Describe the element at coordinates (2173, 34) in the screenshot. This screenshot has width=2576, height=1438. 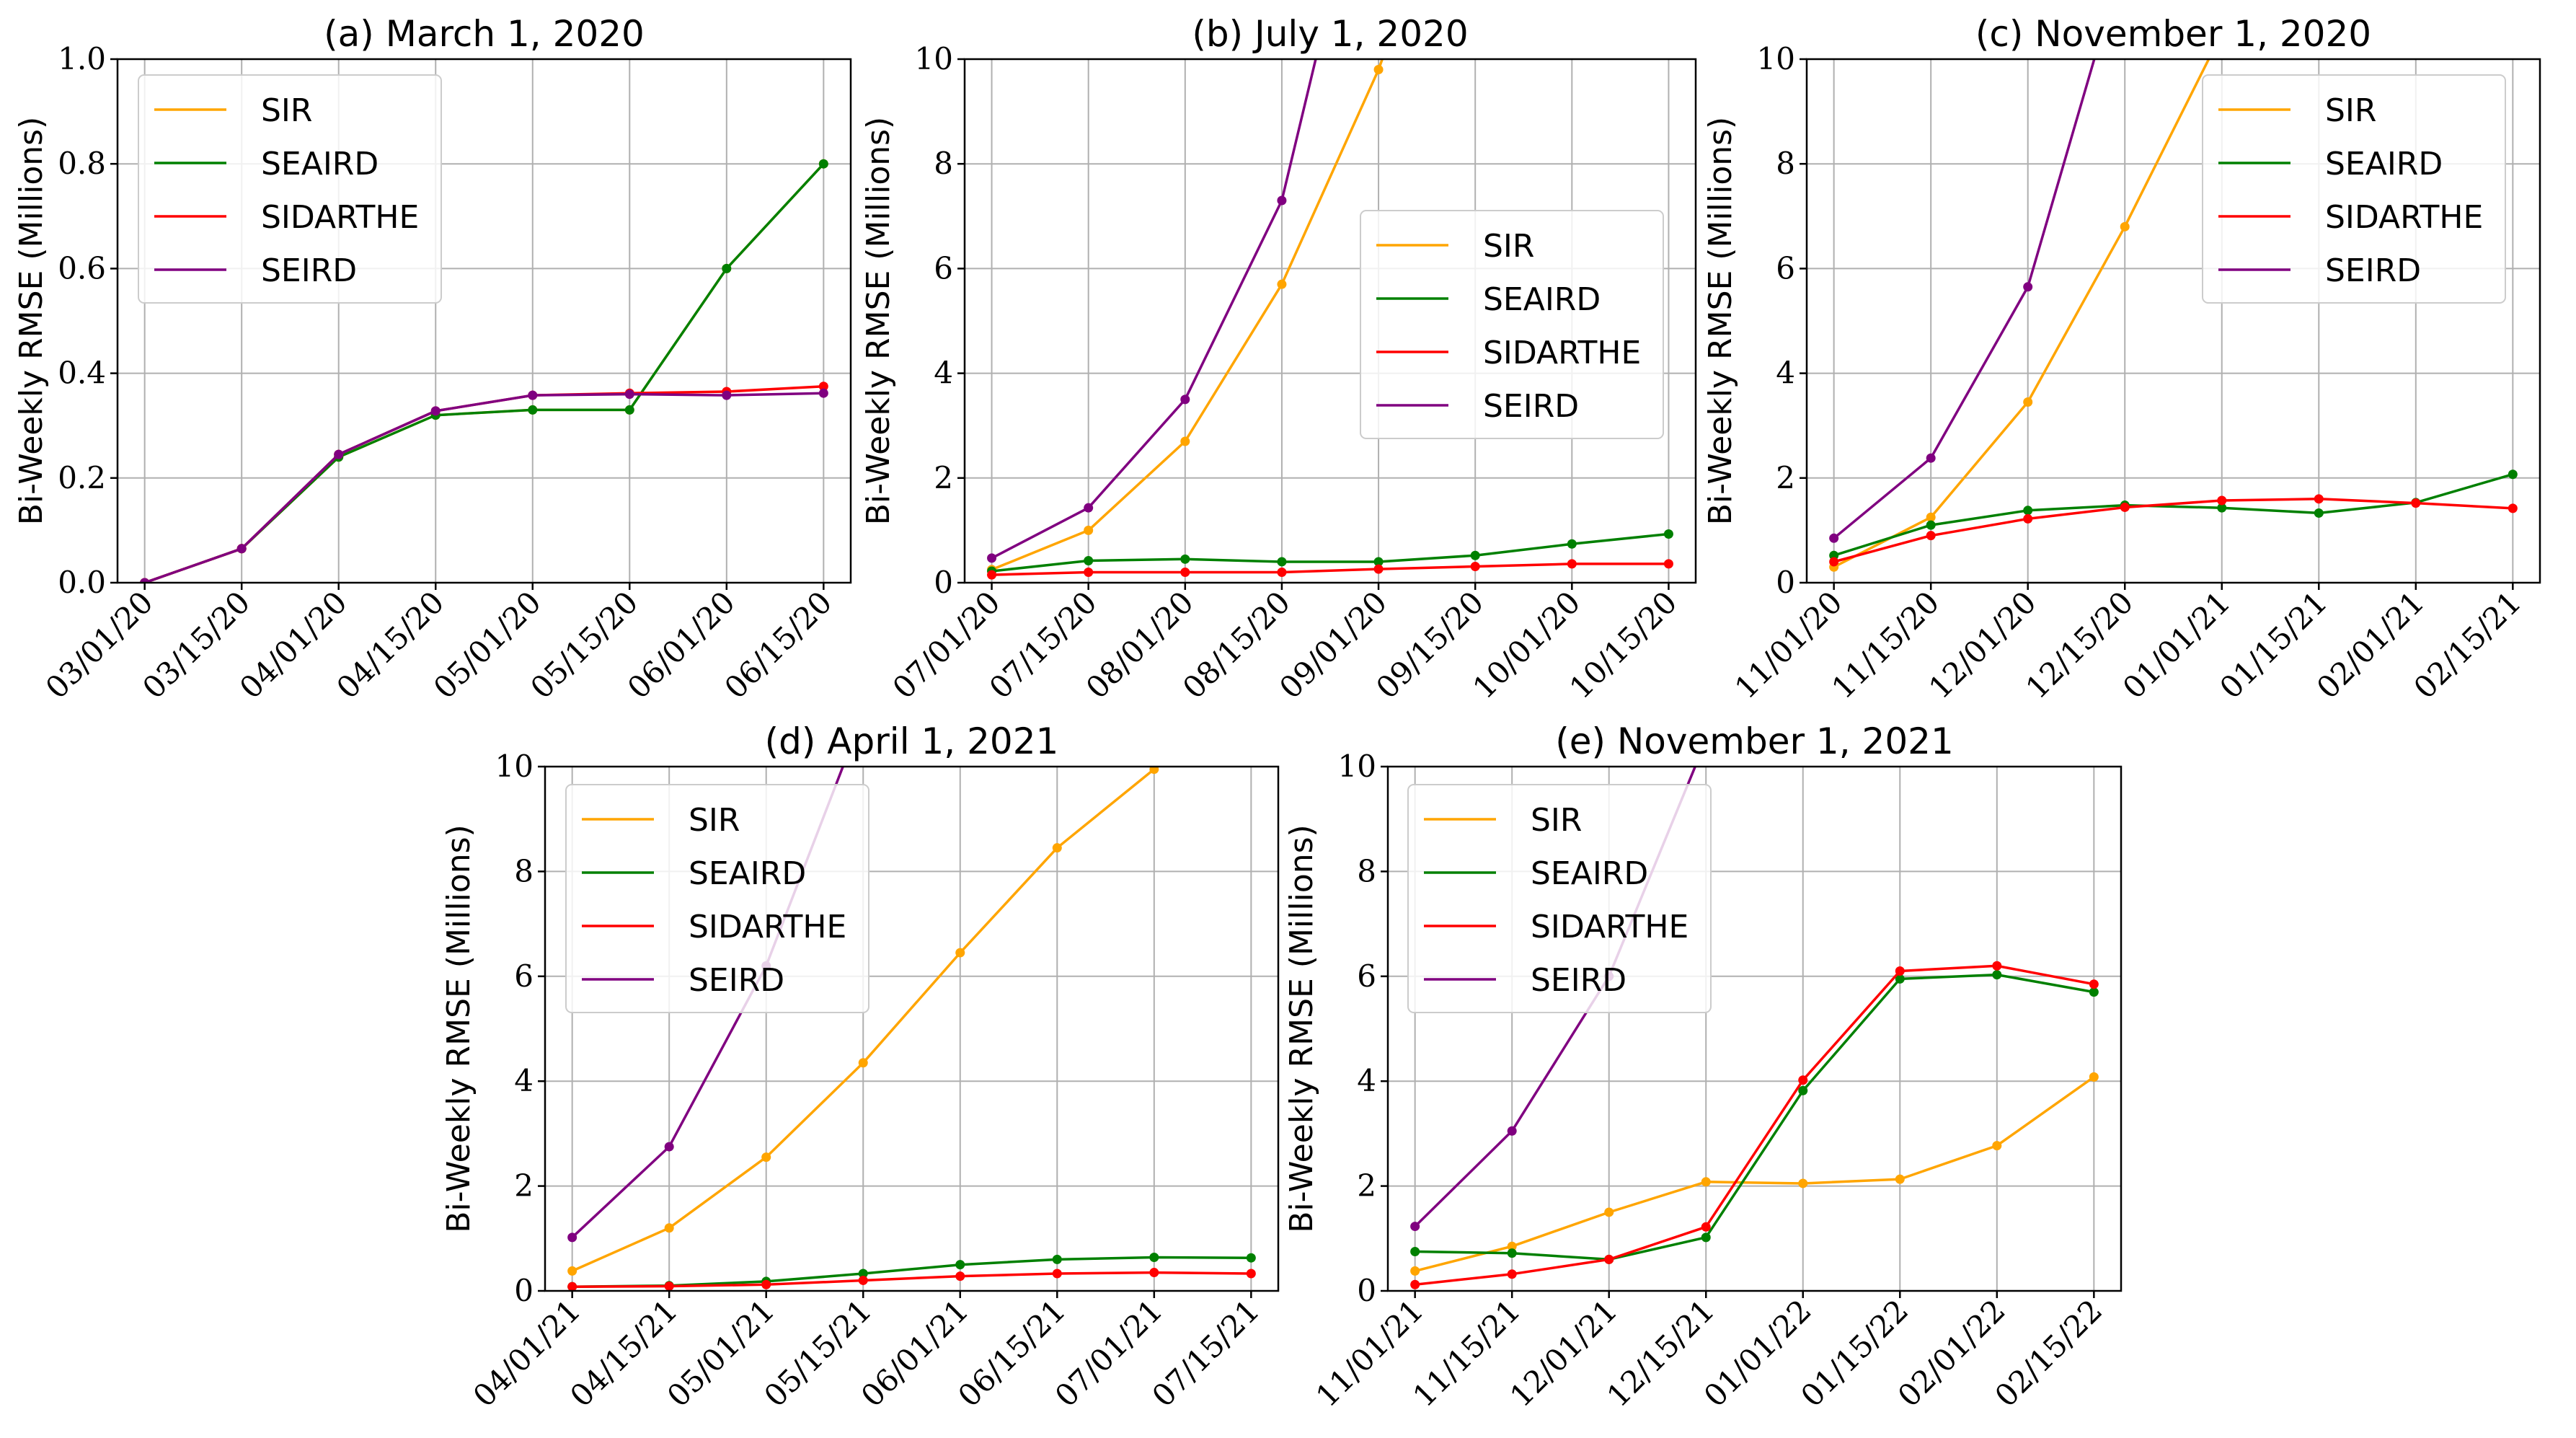
I see `chart-title: (c) November 1, 2020` at that location.